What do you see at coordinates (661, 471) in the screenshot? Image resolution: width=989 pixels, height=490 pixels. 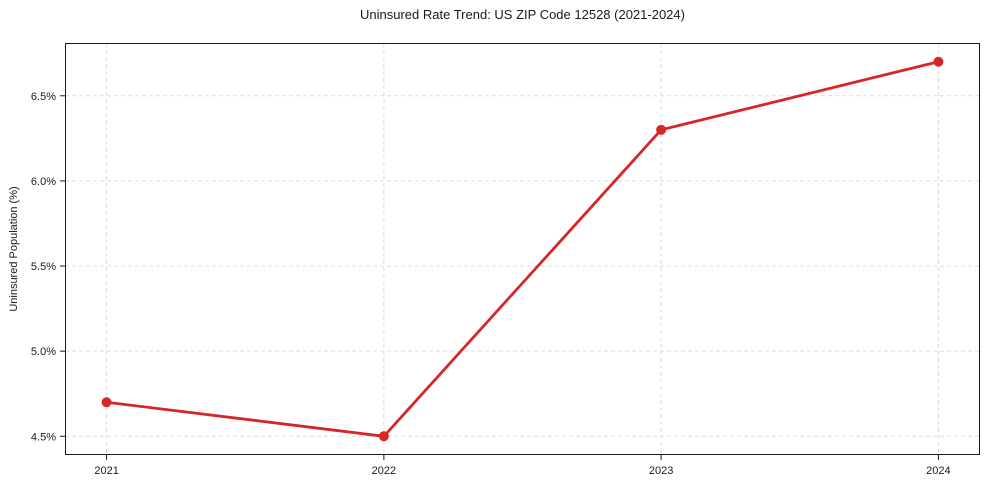 I see `x-tick-label: 2023` at bounding box center [661, 471].